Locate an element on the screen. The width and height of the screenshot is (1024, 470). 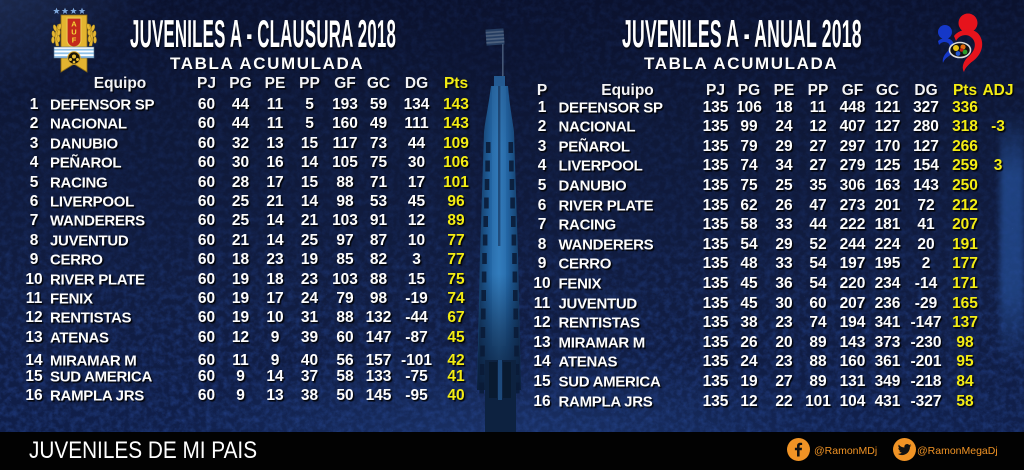
svg-text: U is located at coordinates (73, 32).